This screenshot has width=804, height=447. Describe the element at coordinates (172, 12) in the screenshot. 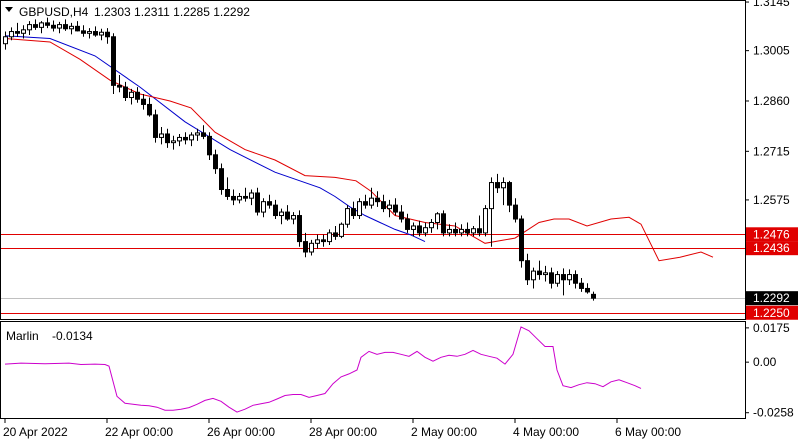

I see `ohlc-readout: 1.2303 1.2311 1.2285 1.2292` at that location.